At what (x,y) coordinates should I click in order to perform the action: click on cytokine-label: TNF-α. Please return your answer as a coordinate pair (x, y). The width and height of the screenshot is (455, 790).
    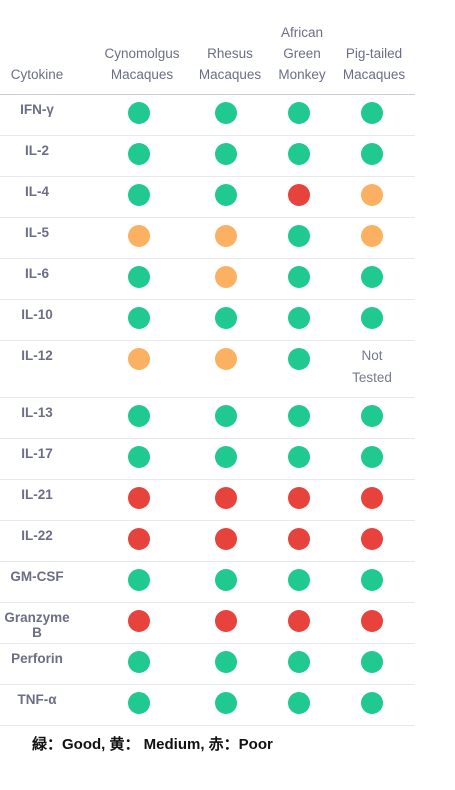
    Looking at the image, I should click on (37, 699).